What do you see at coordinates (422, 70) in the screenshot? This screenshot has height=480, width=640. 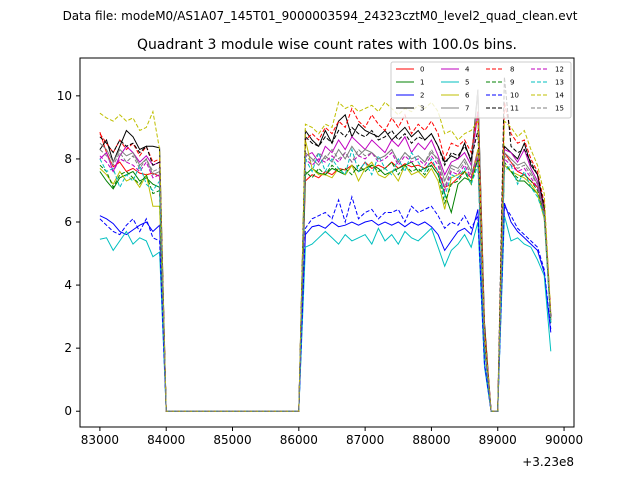 I see `legend-label-0: 0` at bounding box center [422, 70].